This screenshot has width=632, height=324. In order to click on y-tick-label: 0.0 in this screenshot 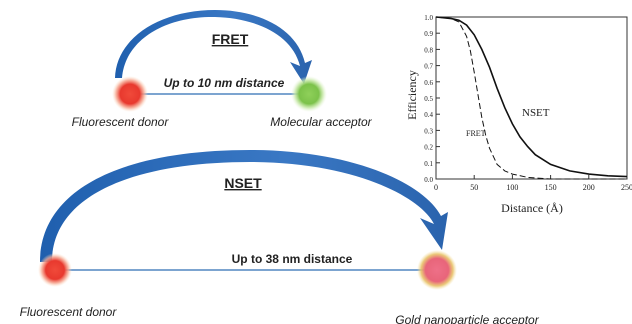, I will do `click(428, 180)`.